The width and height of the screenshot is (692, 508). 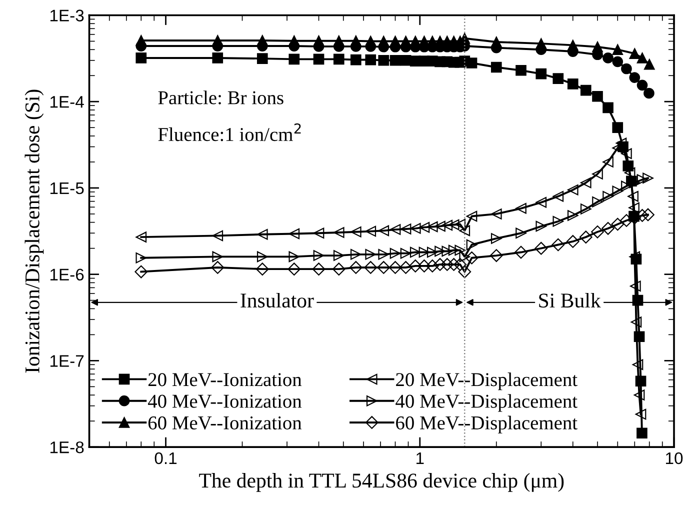 I want to click on y-tick-label: 1E-3, so click(x=67, y=16).